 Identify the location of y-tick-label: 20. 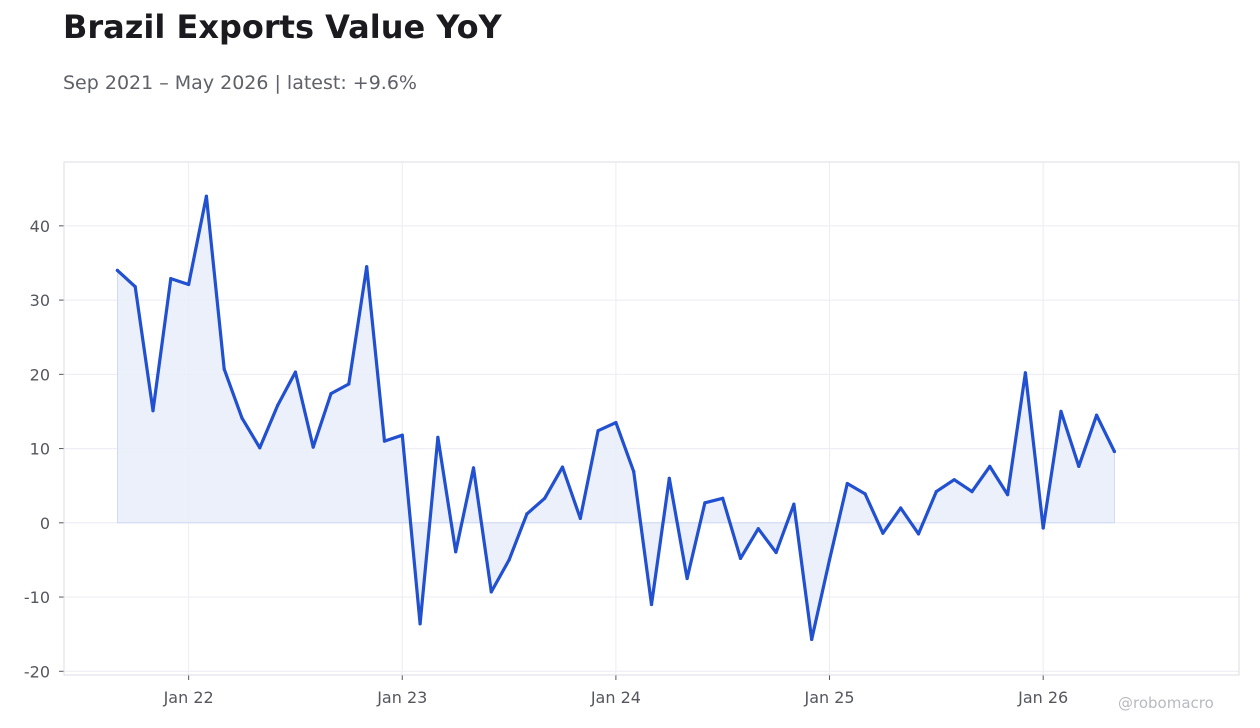
(40, 374).